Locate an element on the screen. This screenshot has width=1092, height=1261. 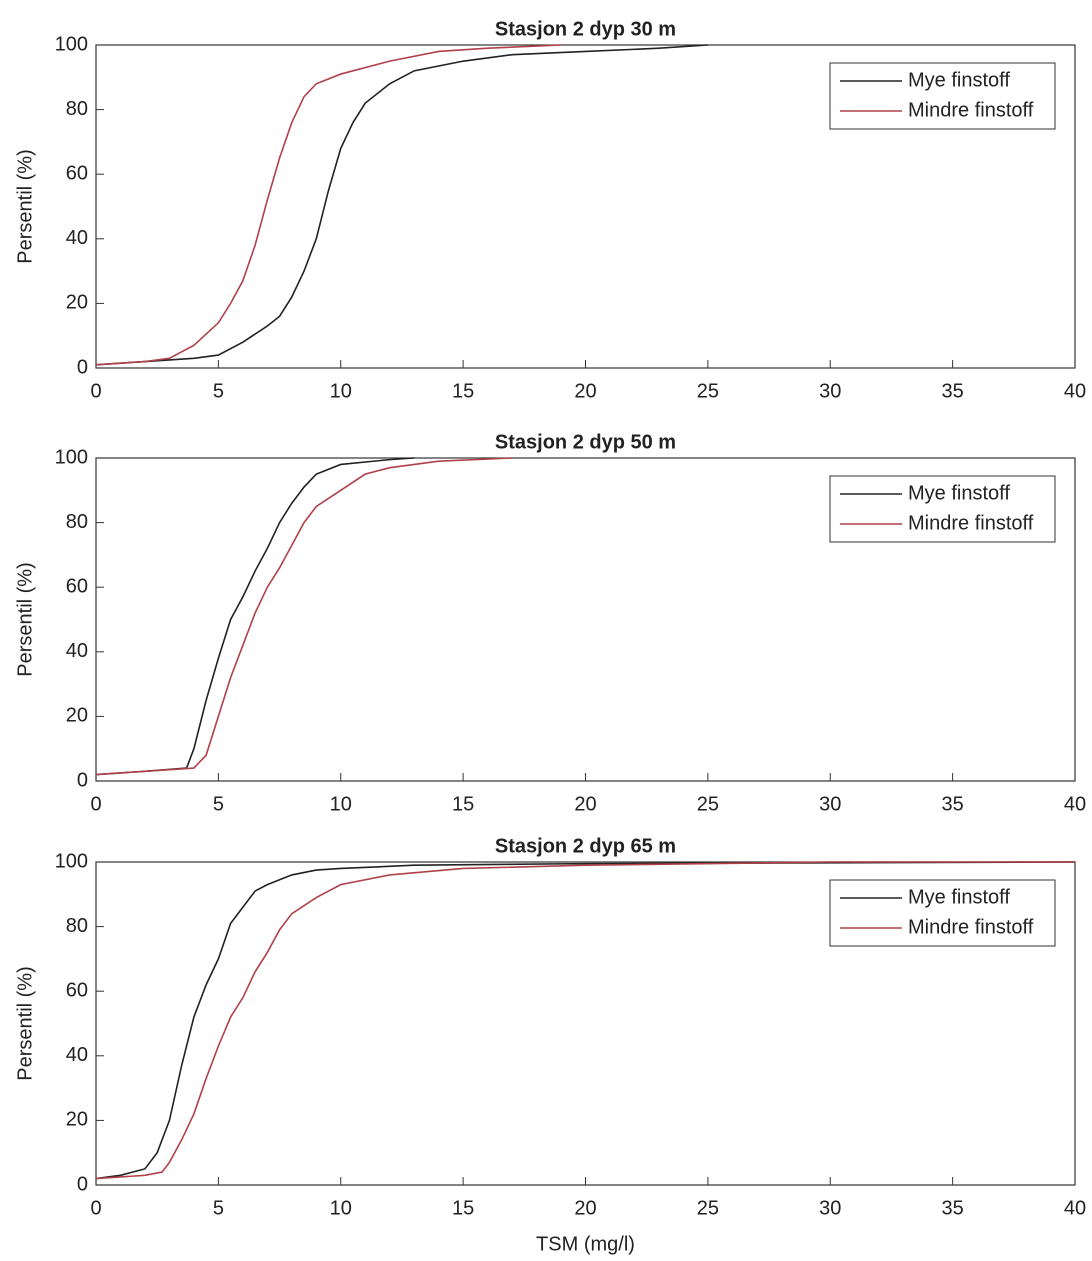
x-axis-label: TSM (mg/l) is located at coordinates (585, 1244).